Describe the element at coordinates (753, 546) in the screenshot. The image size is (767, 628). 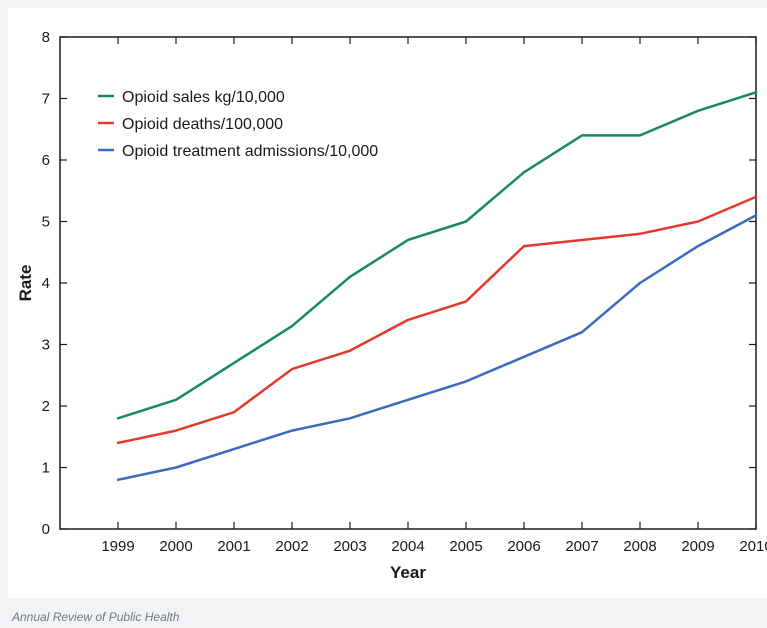
I see `x-tick-label: 2010` at that location.